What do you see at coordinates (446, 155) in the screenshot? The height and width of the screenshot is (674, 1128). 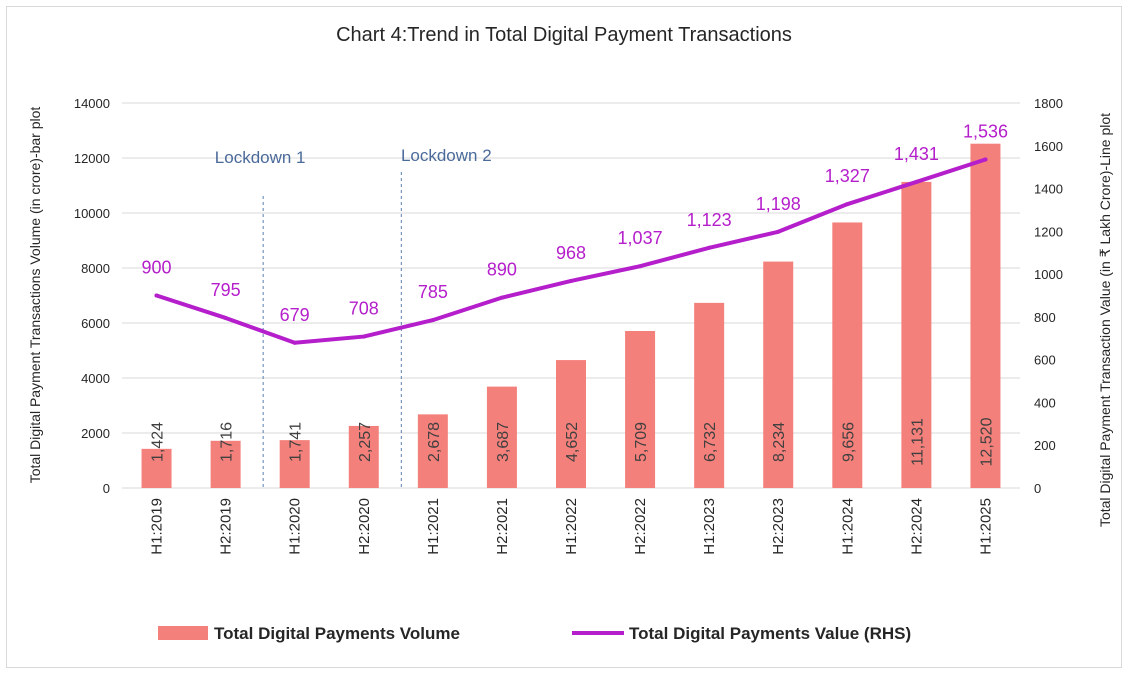 I see `lockdown-annotation: Lockdown 2` at bounding box center [446, 155].